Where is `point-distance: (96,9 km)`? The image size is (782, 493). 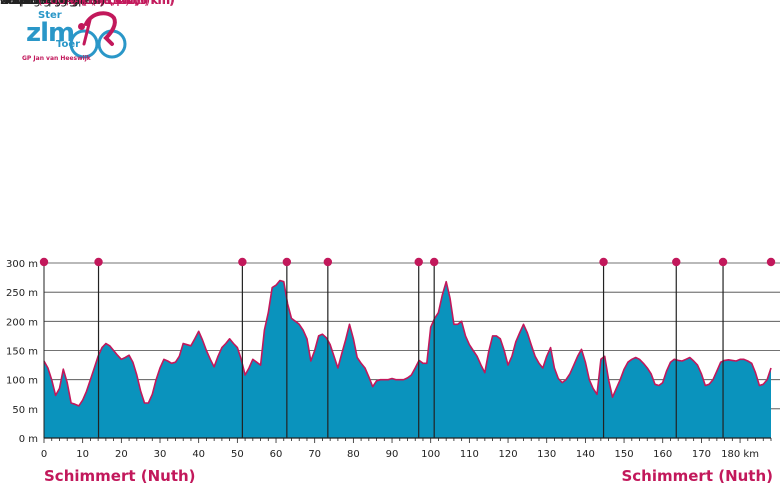 point-distance: (96,9 km) is located at coordinates (99, 3).